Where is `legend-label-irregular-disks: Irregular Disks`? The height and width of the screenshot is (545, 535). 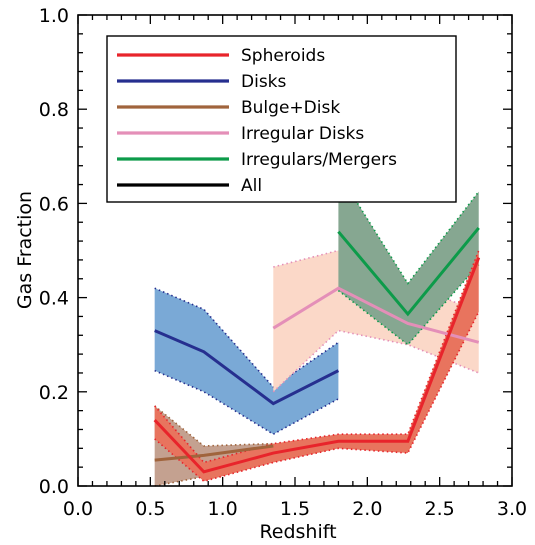 legend-label-irregular-disks: Irregular Disks is located at coordinates (302, 134).